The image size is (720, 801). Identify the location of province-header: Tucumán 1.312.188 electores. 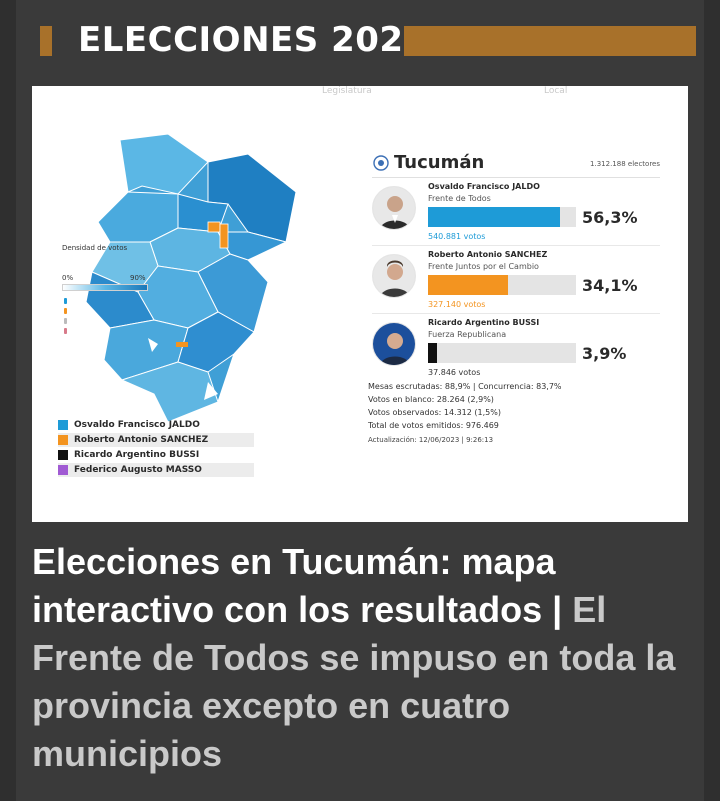
(516, 164).